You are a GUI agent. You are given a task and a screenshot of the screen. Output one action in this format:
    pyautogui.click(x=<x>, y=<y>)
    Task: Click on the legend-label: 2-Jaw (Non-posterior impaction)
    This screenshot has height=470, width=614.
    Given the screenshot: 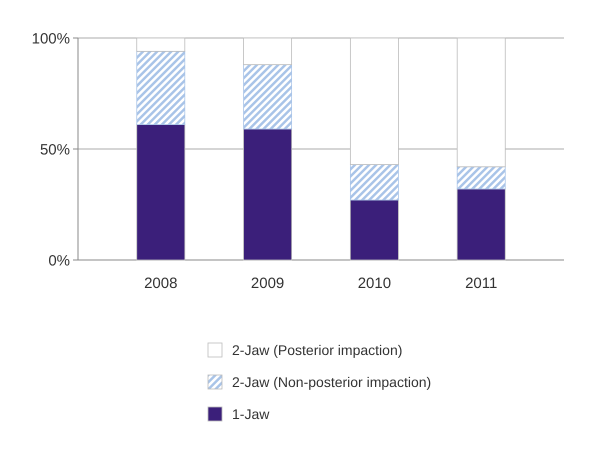 What is the action you would take?
    pyautogui.click(x=332, y=382)
    